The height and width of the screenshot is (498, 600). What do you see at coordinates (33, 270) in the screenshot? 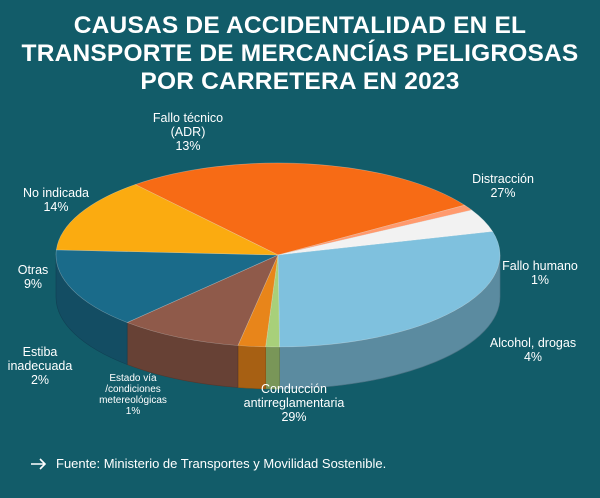
I see `slice-name-6: Otras` at bounding box center [33, 270].